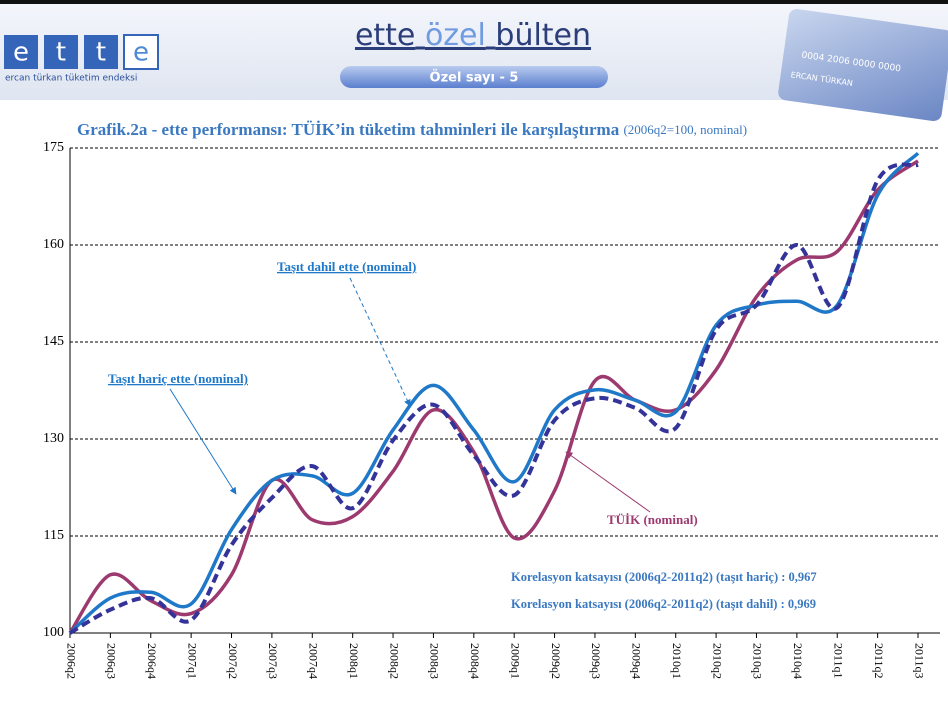 This screenshot has height=724, width=948. I want to click on x-tick-label: 2010q1, so click(677, 661).